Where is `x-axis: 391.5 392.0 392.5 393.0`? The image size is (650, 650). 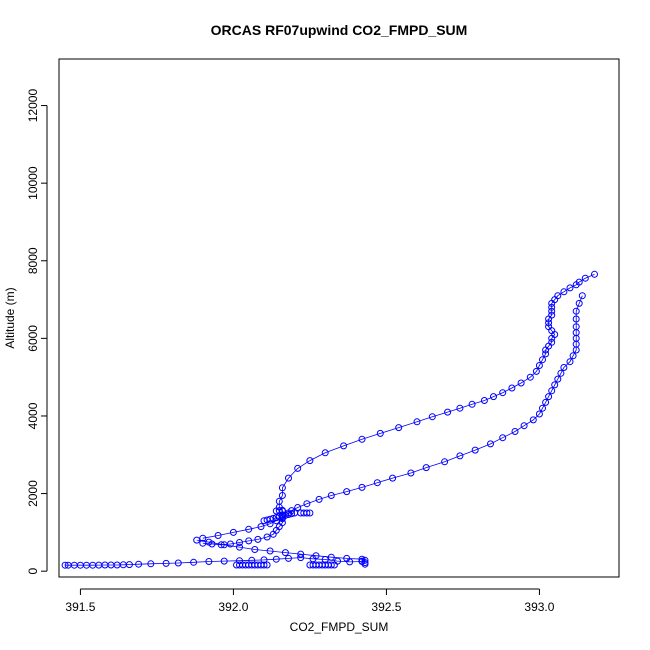
x-axis: 391.5 392.0 392.5 393.0 is located at coordinates (310, 601).